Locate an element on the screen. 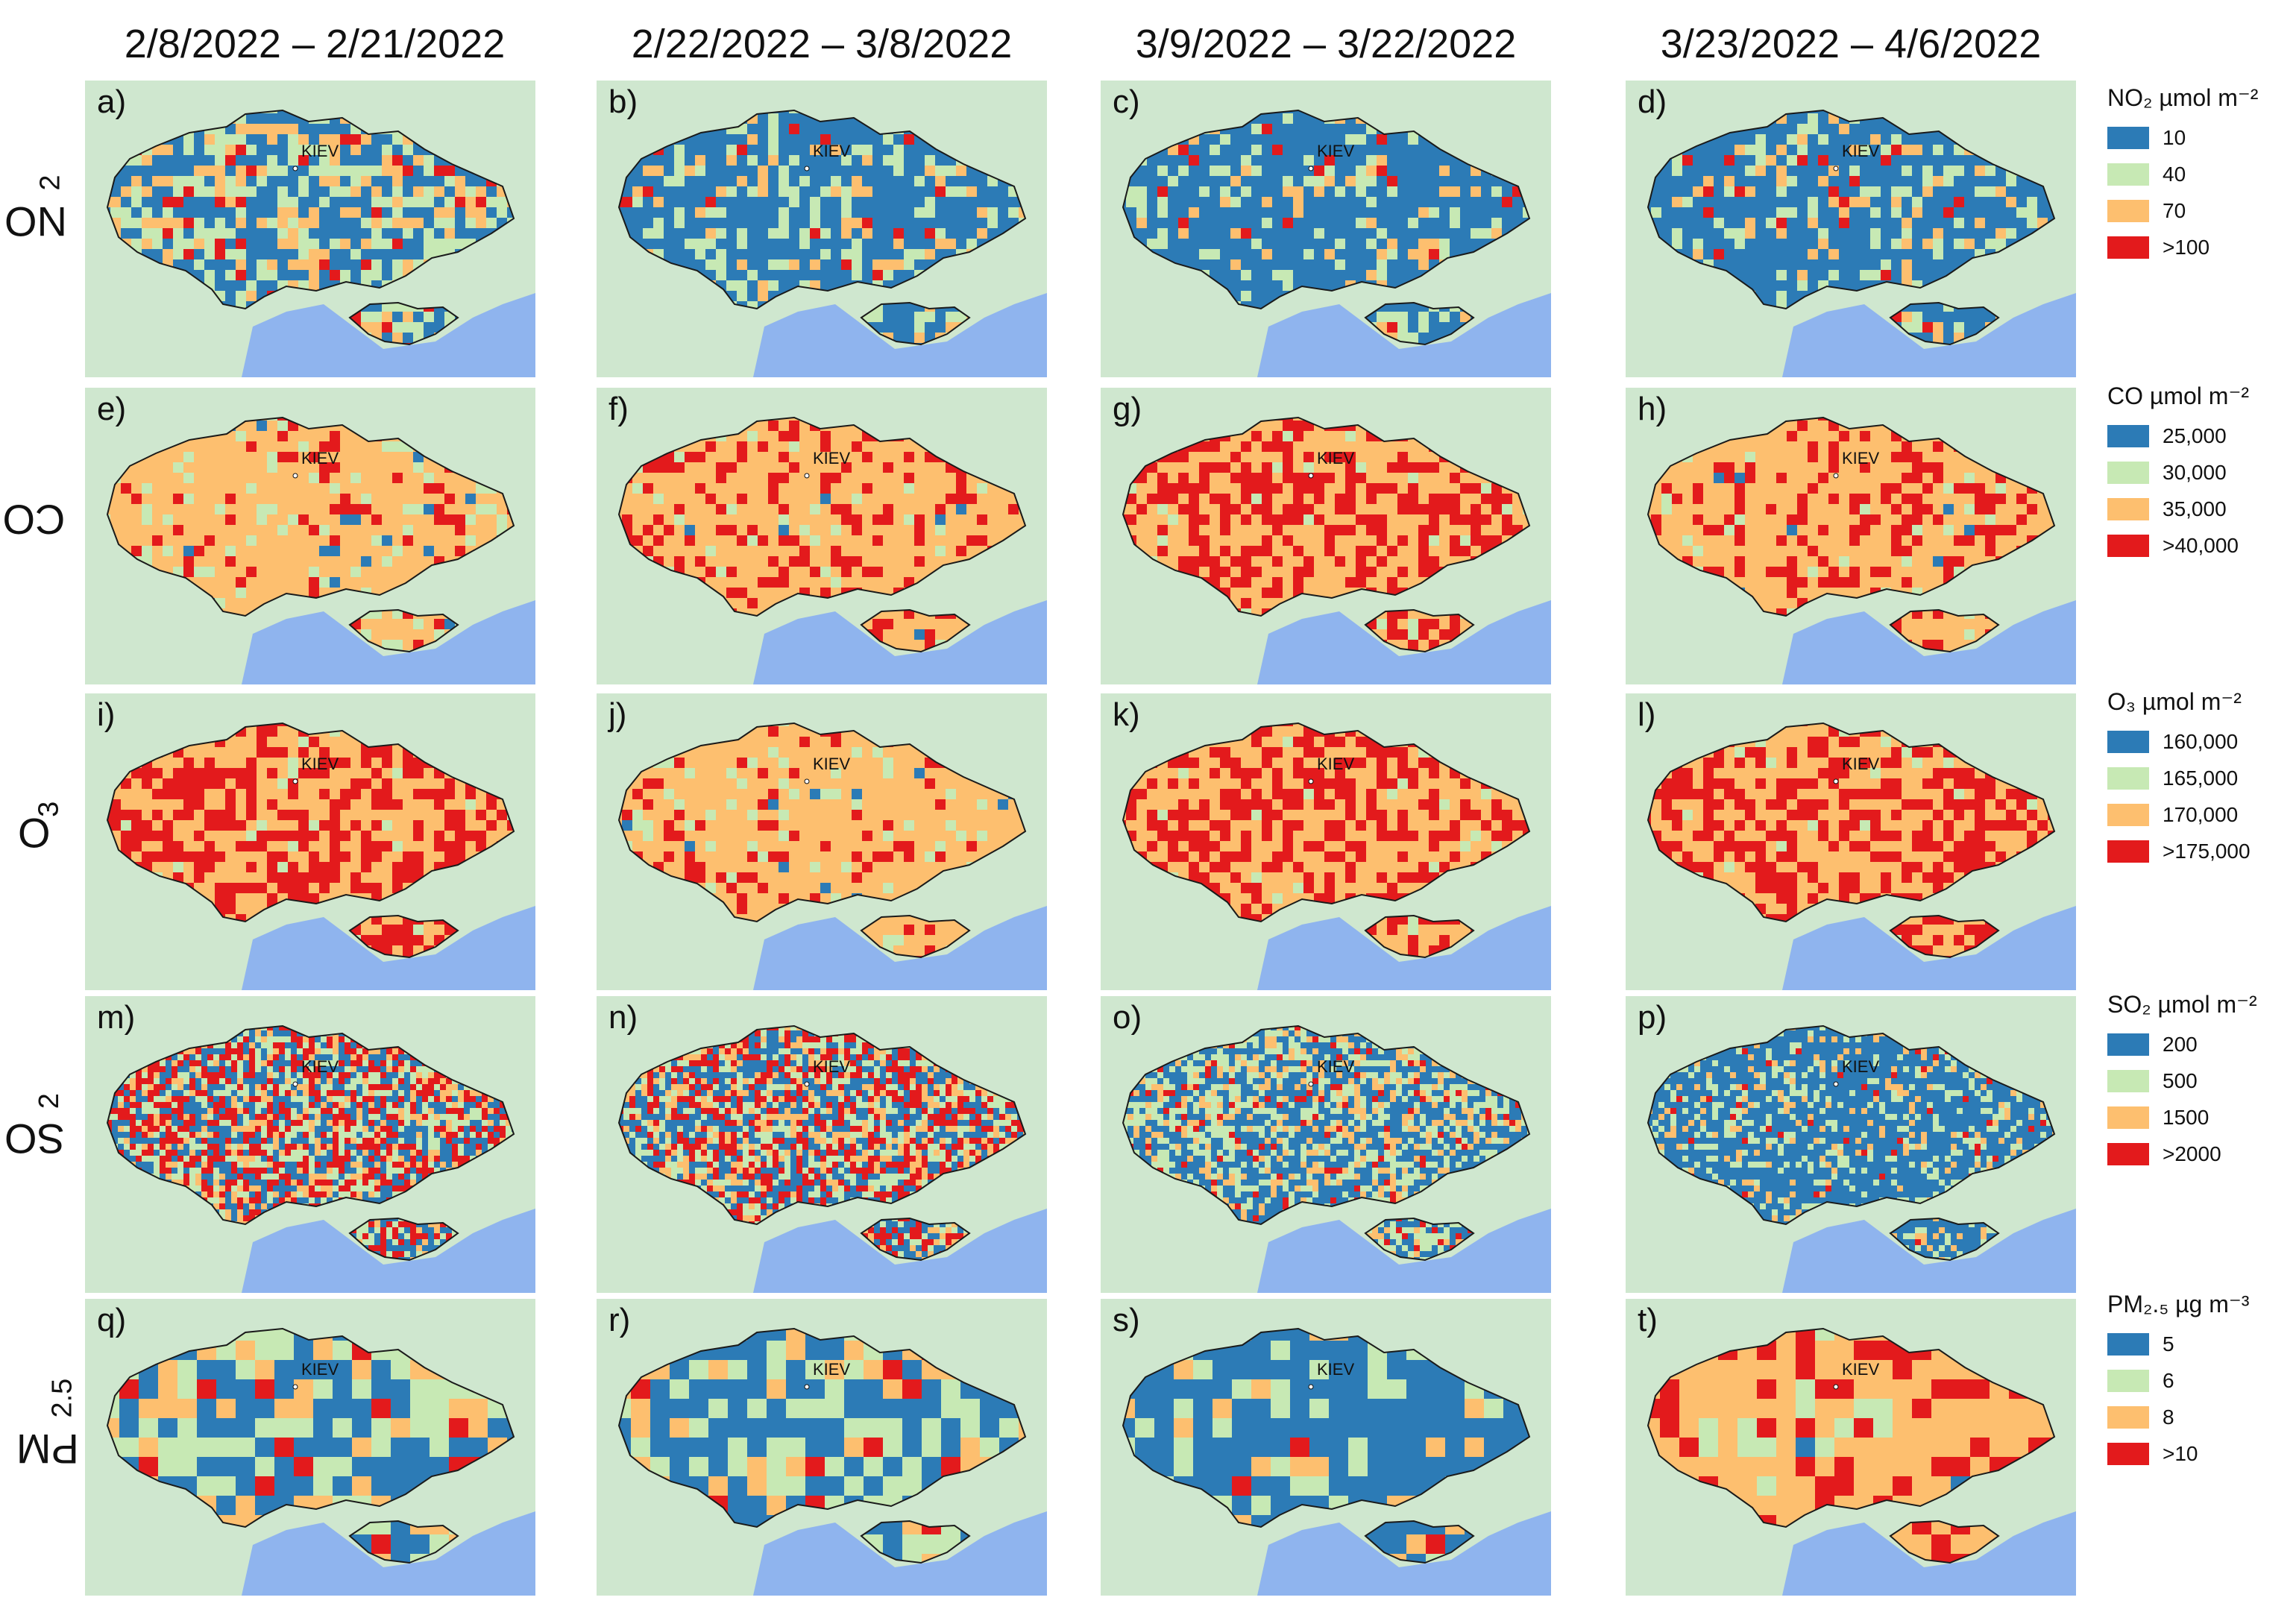  panel-letter: l) is located at coordinates (1647, 715).